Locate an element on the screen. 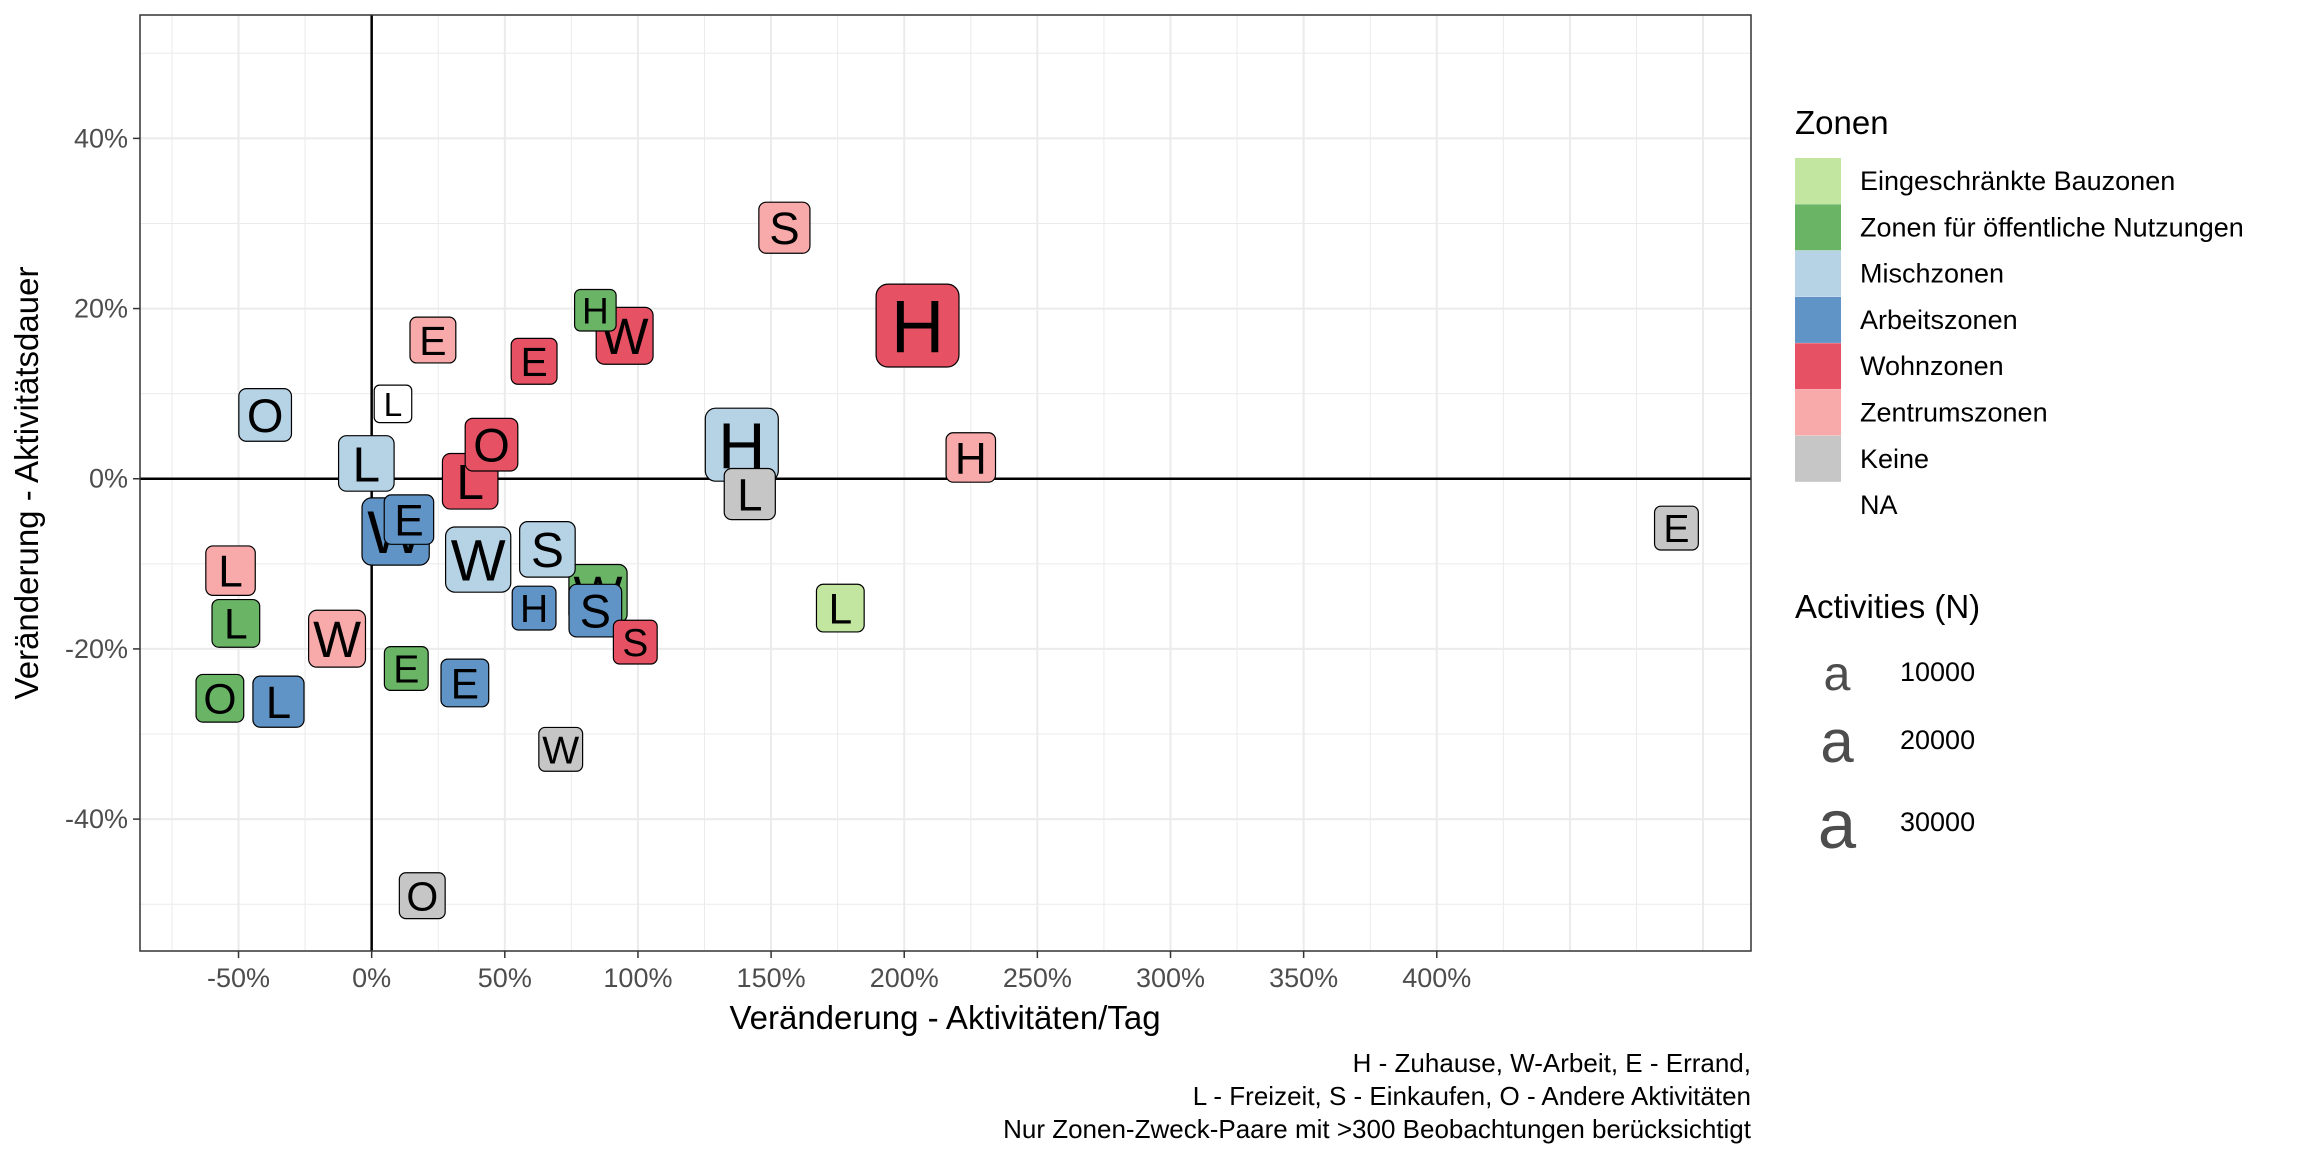  x-tick-label: 150% is located at coordinates (771, 978).